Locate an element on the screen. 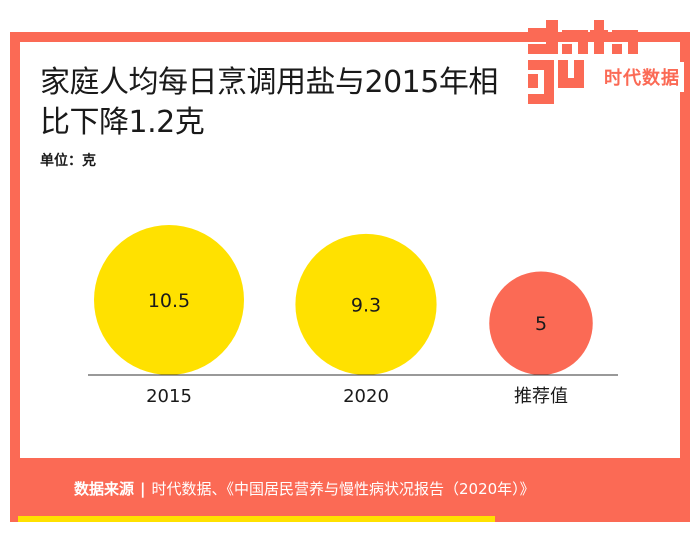 This screenshot has height=539, width=700. chart-title: 家庭人均每日烹调用盐与2015年相比下降1.2克 is located at coordinates (269, 102).